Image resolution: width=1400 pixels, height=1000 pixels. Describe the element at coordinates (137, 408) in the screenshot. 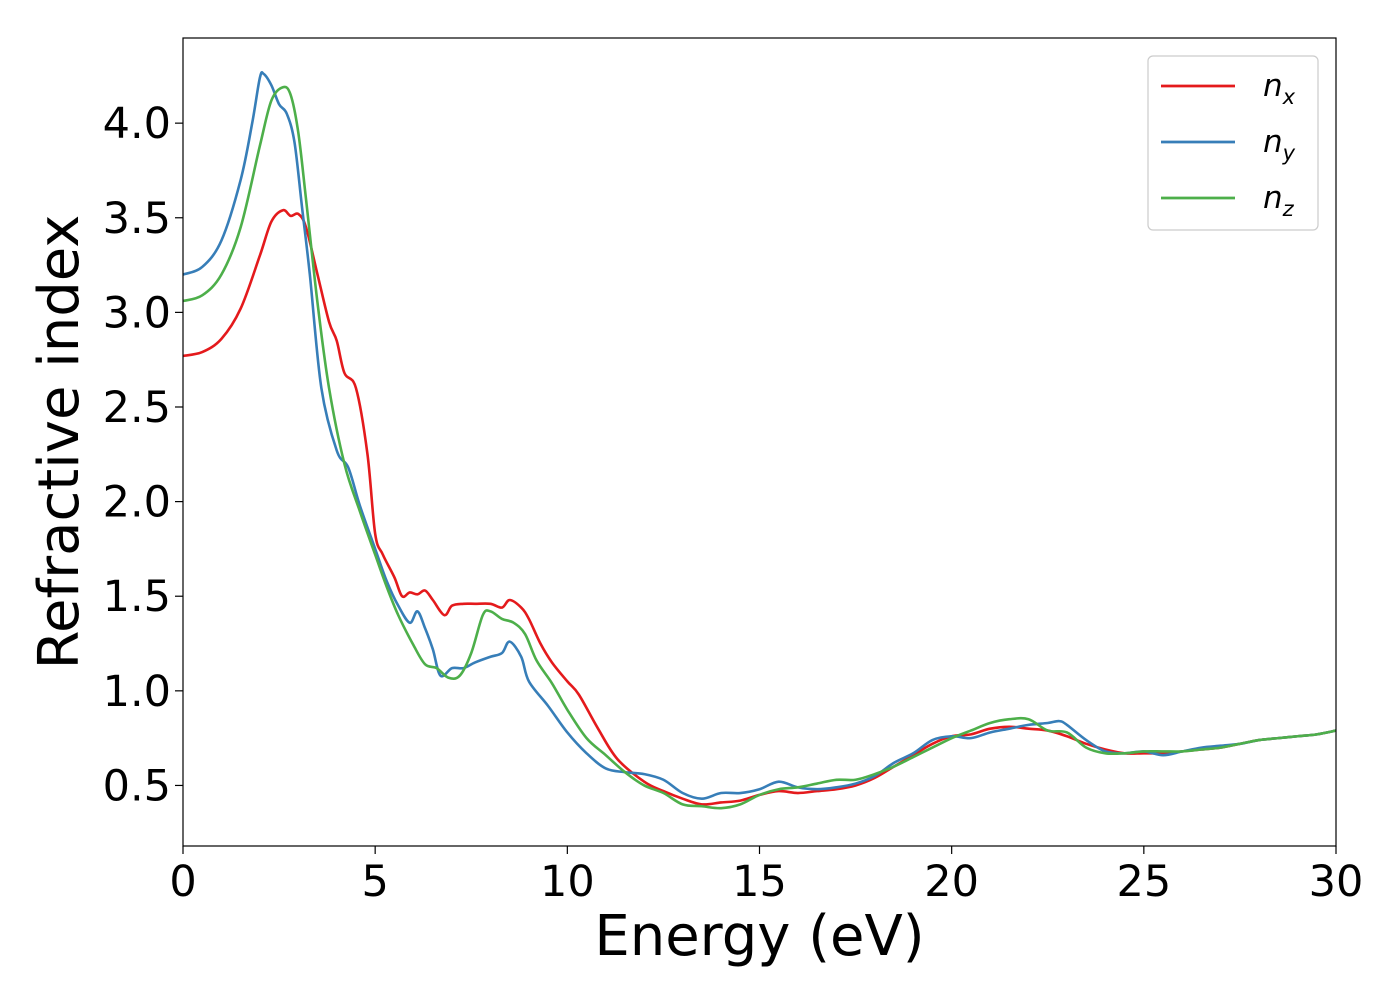

I see `y-tick-label: 2.5` at that location.